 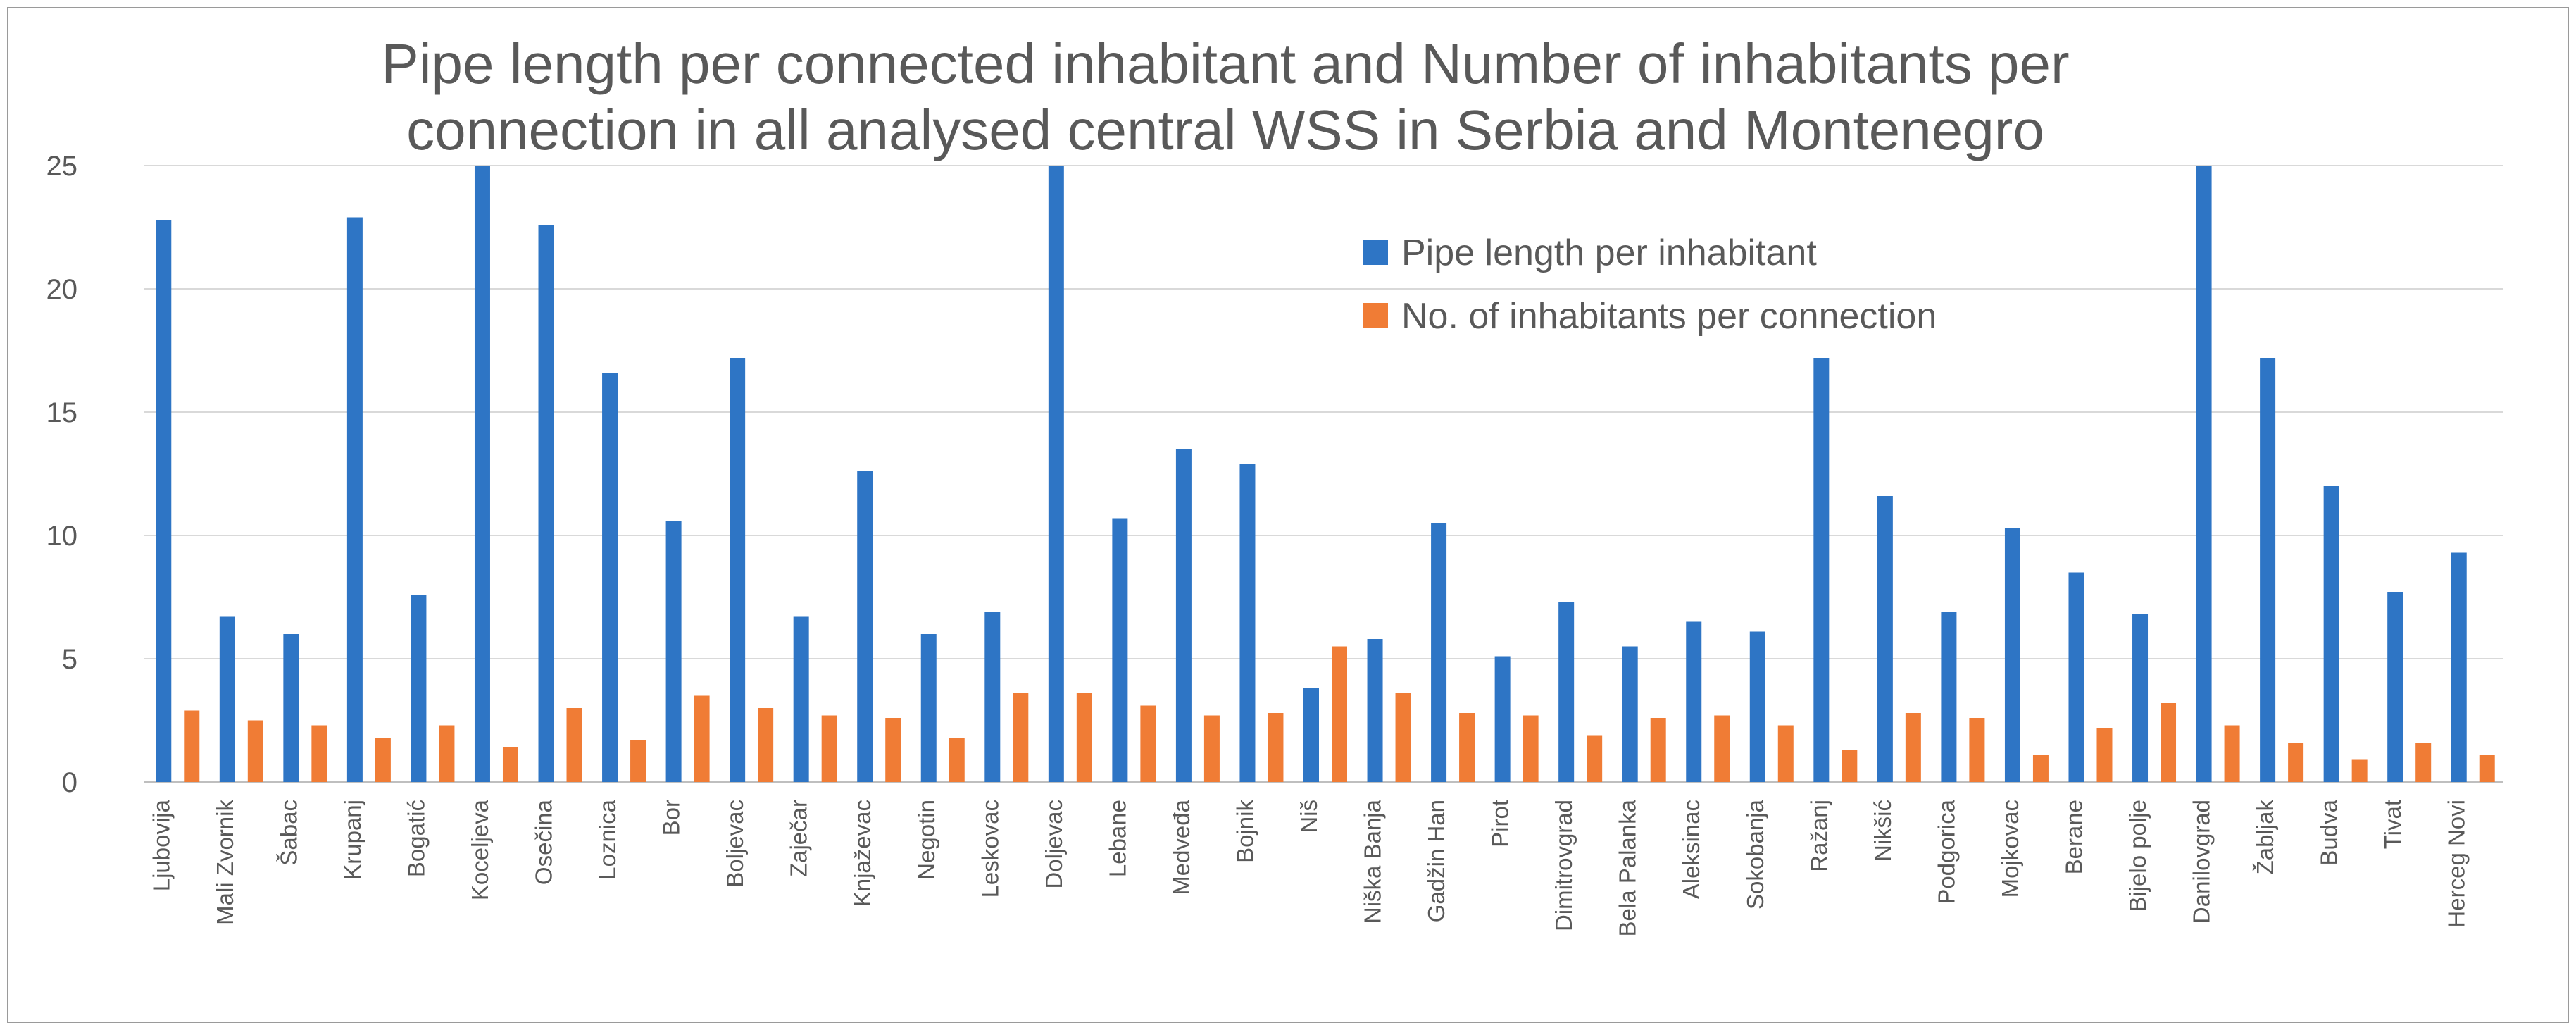 I want to click on legend-label-pipe-length: Pipe length per inhabitant, so click(x=1609, y=252).